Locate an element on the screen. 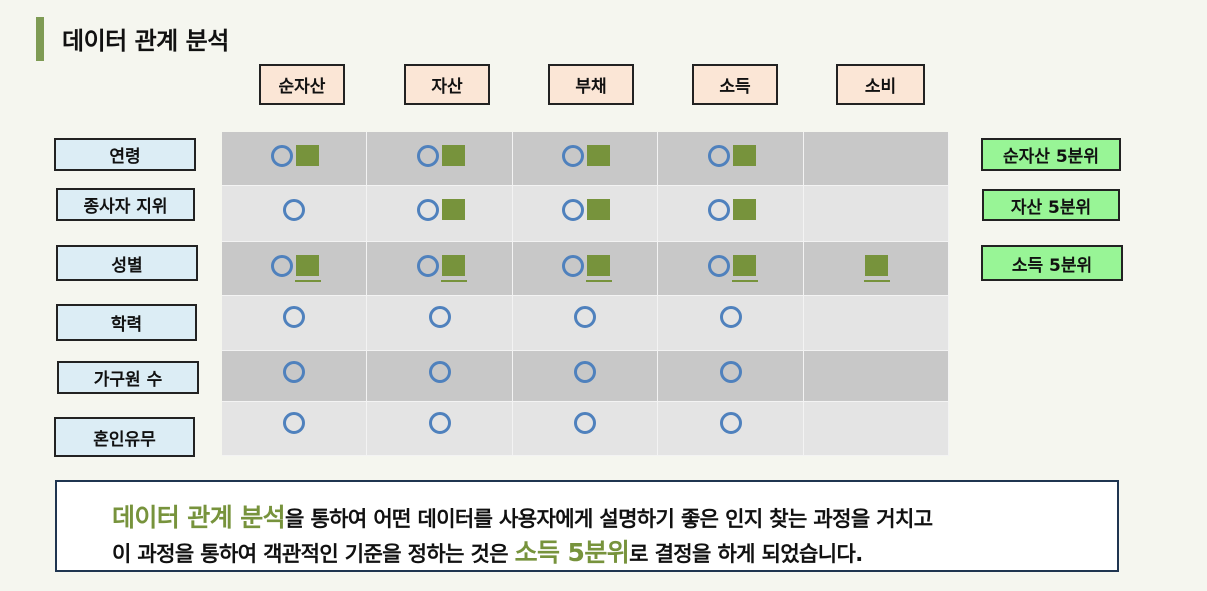 The image size is (1207, 591). conclusion-highlight-income-quintile: 소득 5분위 is located at coordinates (572, 552).